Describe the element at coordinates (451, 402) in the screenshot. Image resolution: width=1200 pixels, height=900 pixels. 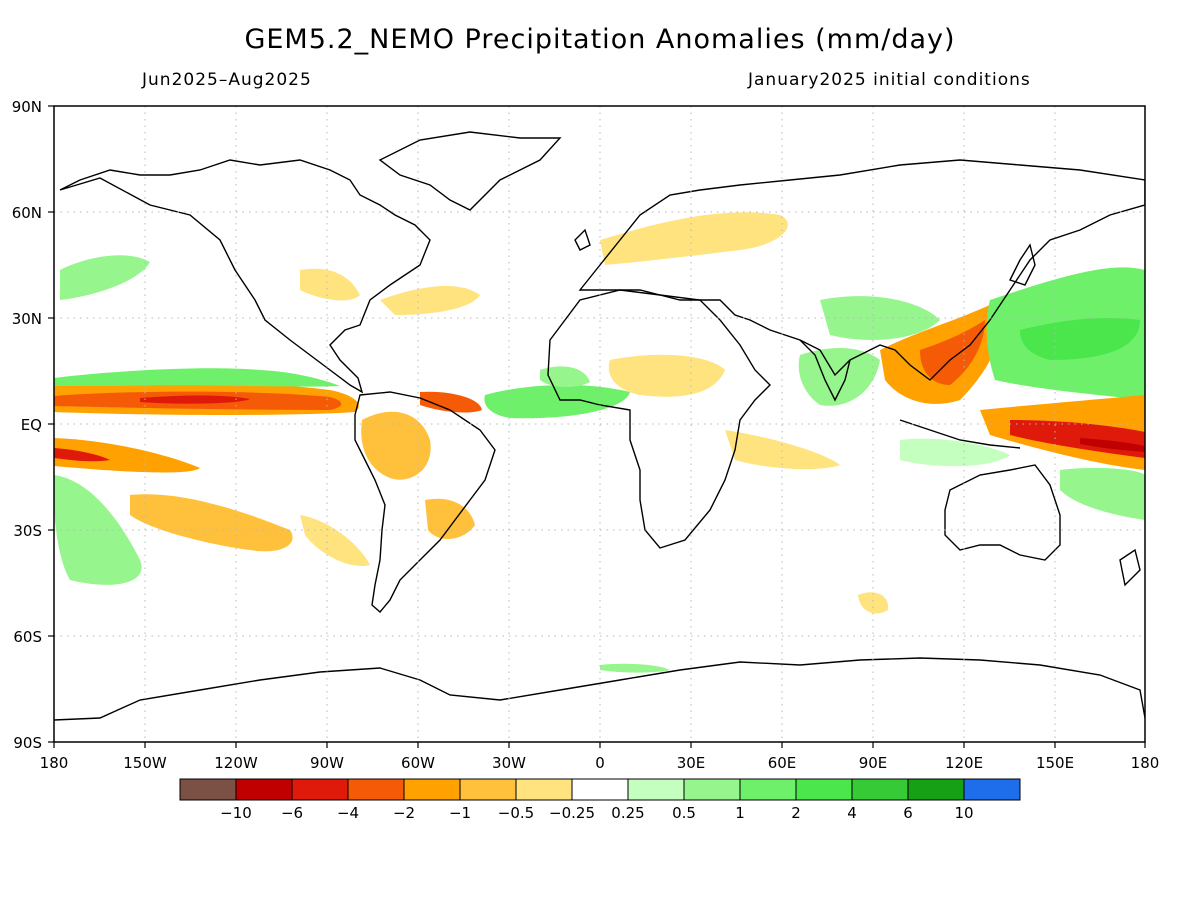
I see `anomaly-atlantic-dry-equ` at that location.